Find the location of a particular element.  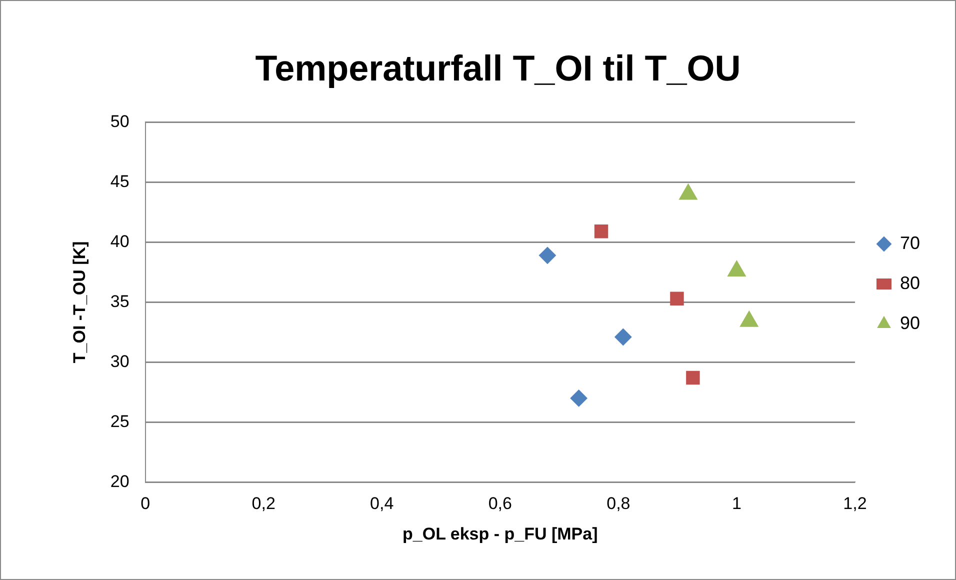

chart-title: Temperaturfall T_OI til T_OU is located at coordinates (498, 68).